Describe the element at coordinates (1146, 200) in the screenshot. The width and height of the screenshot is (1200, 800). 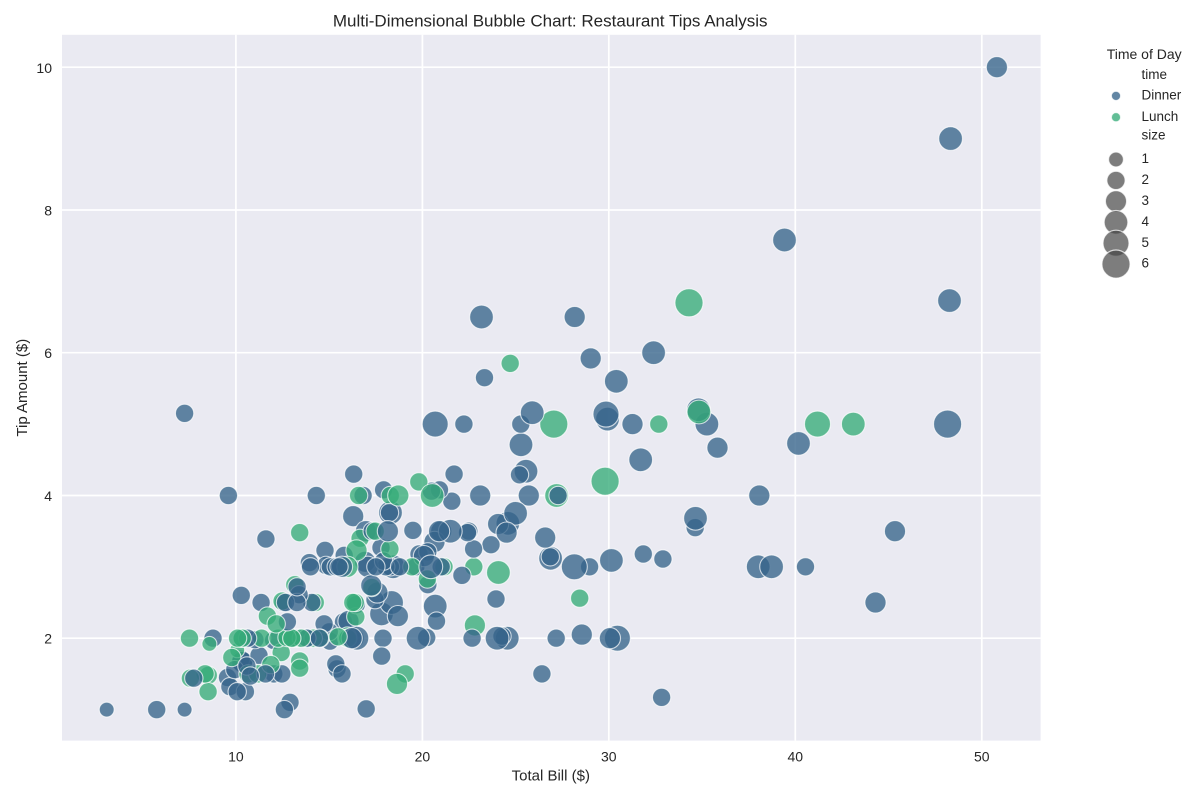
I see `svg-text: 3` at that location.